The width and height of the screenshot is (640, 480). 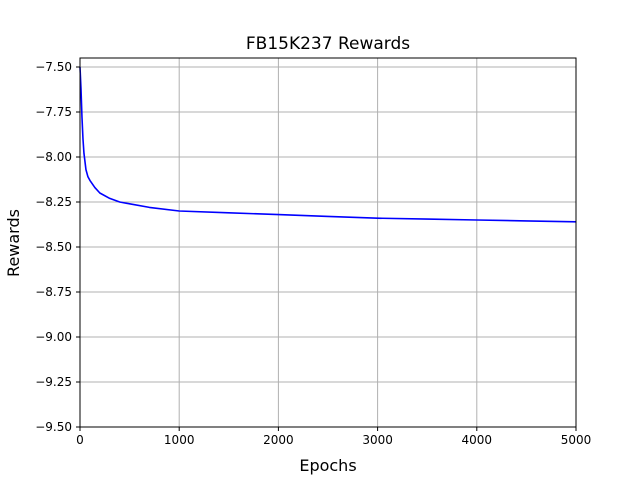 I want to click on x-tick-label: 4000, so click(x=477, y=440).